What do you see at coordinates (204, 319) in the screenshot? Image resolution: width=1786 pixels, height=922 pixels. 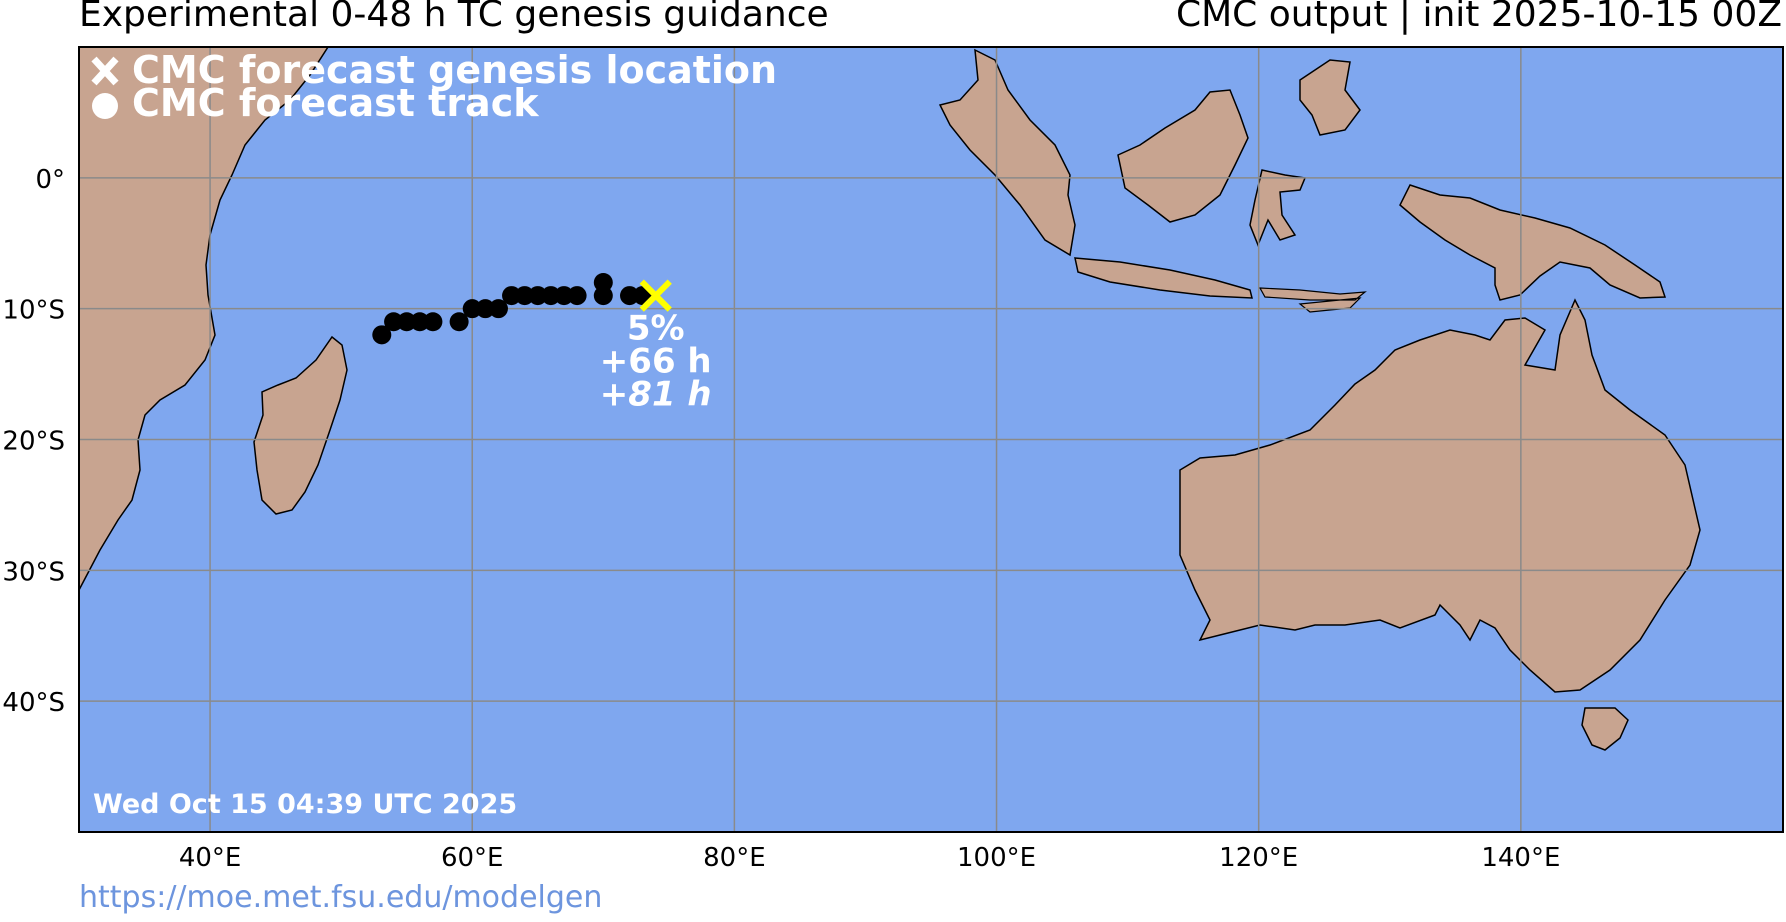 I see `land-africa` at bounding box center [204, 319].